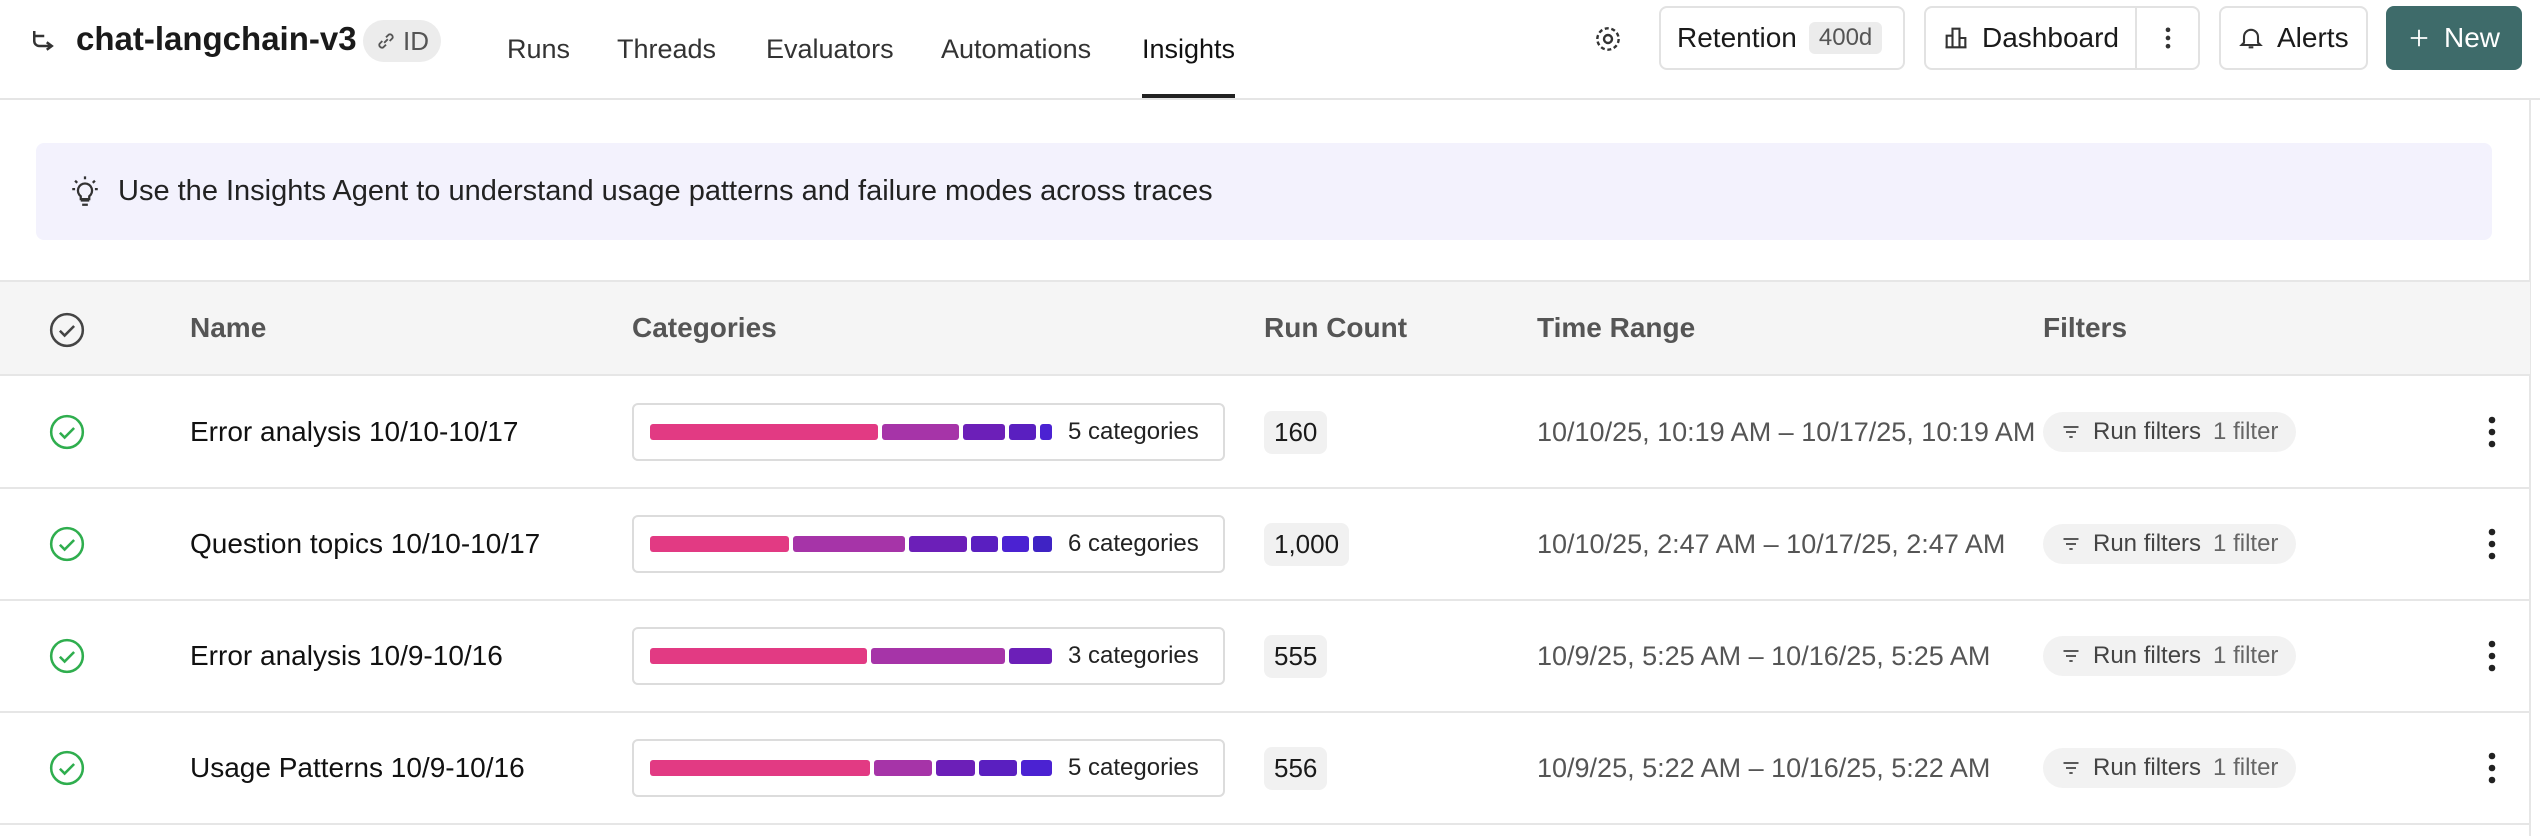 This screenshot has width=2540, height=836. Describe the element at coordinates (830, 48) in the screenshot. I see `nav-tab: Evaluators` at that location.